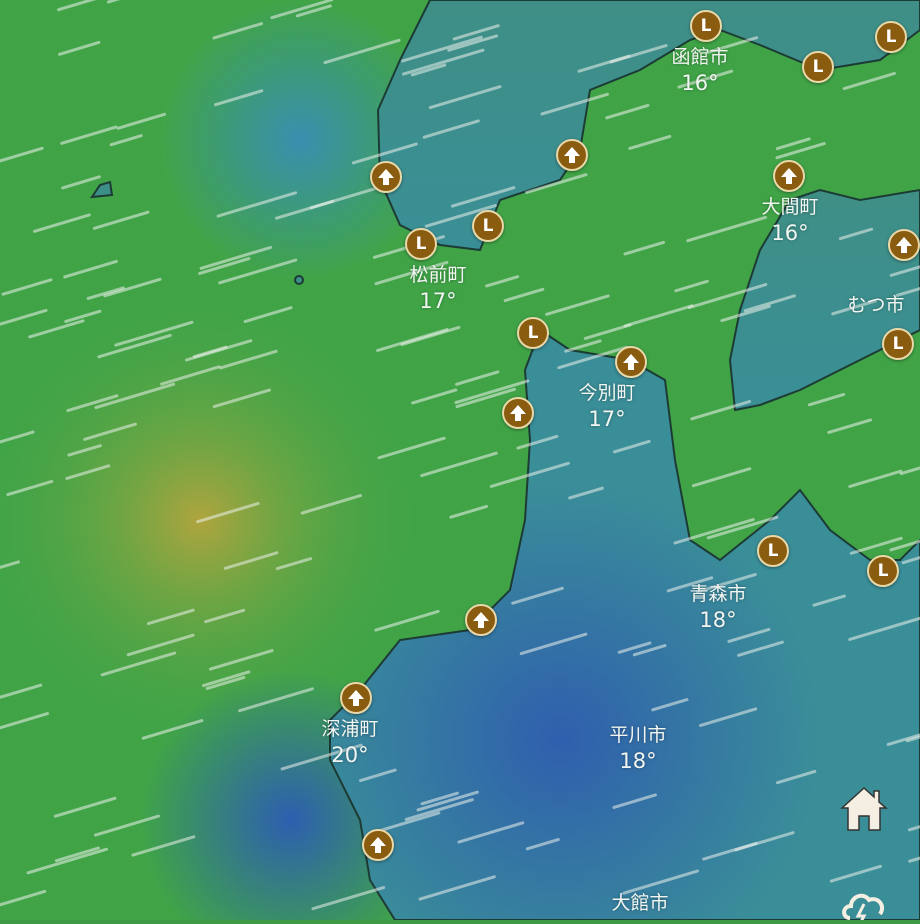 This screenshot has width=920, height=924. I want to click on storm-cloud-icon, so click(863, 908).